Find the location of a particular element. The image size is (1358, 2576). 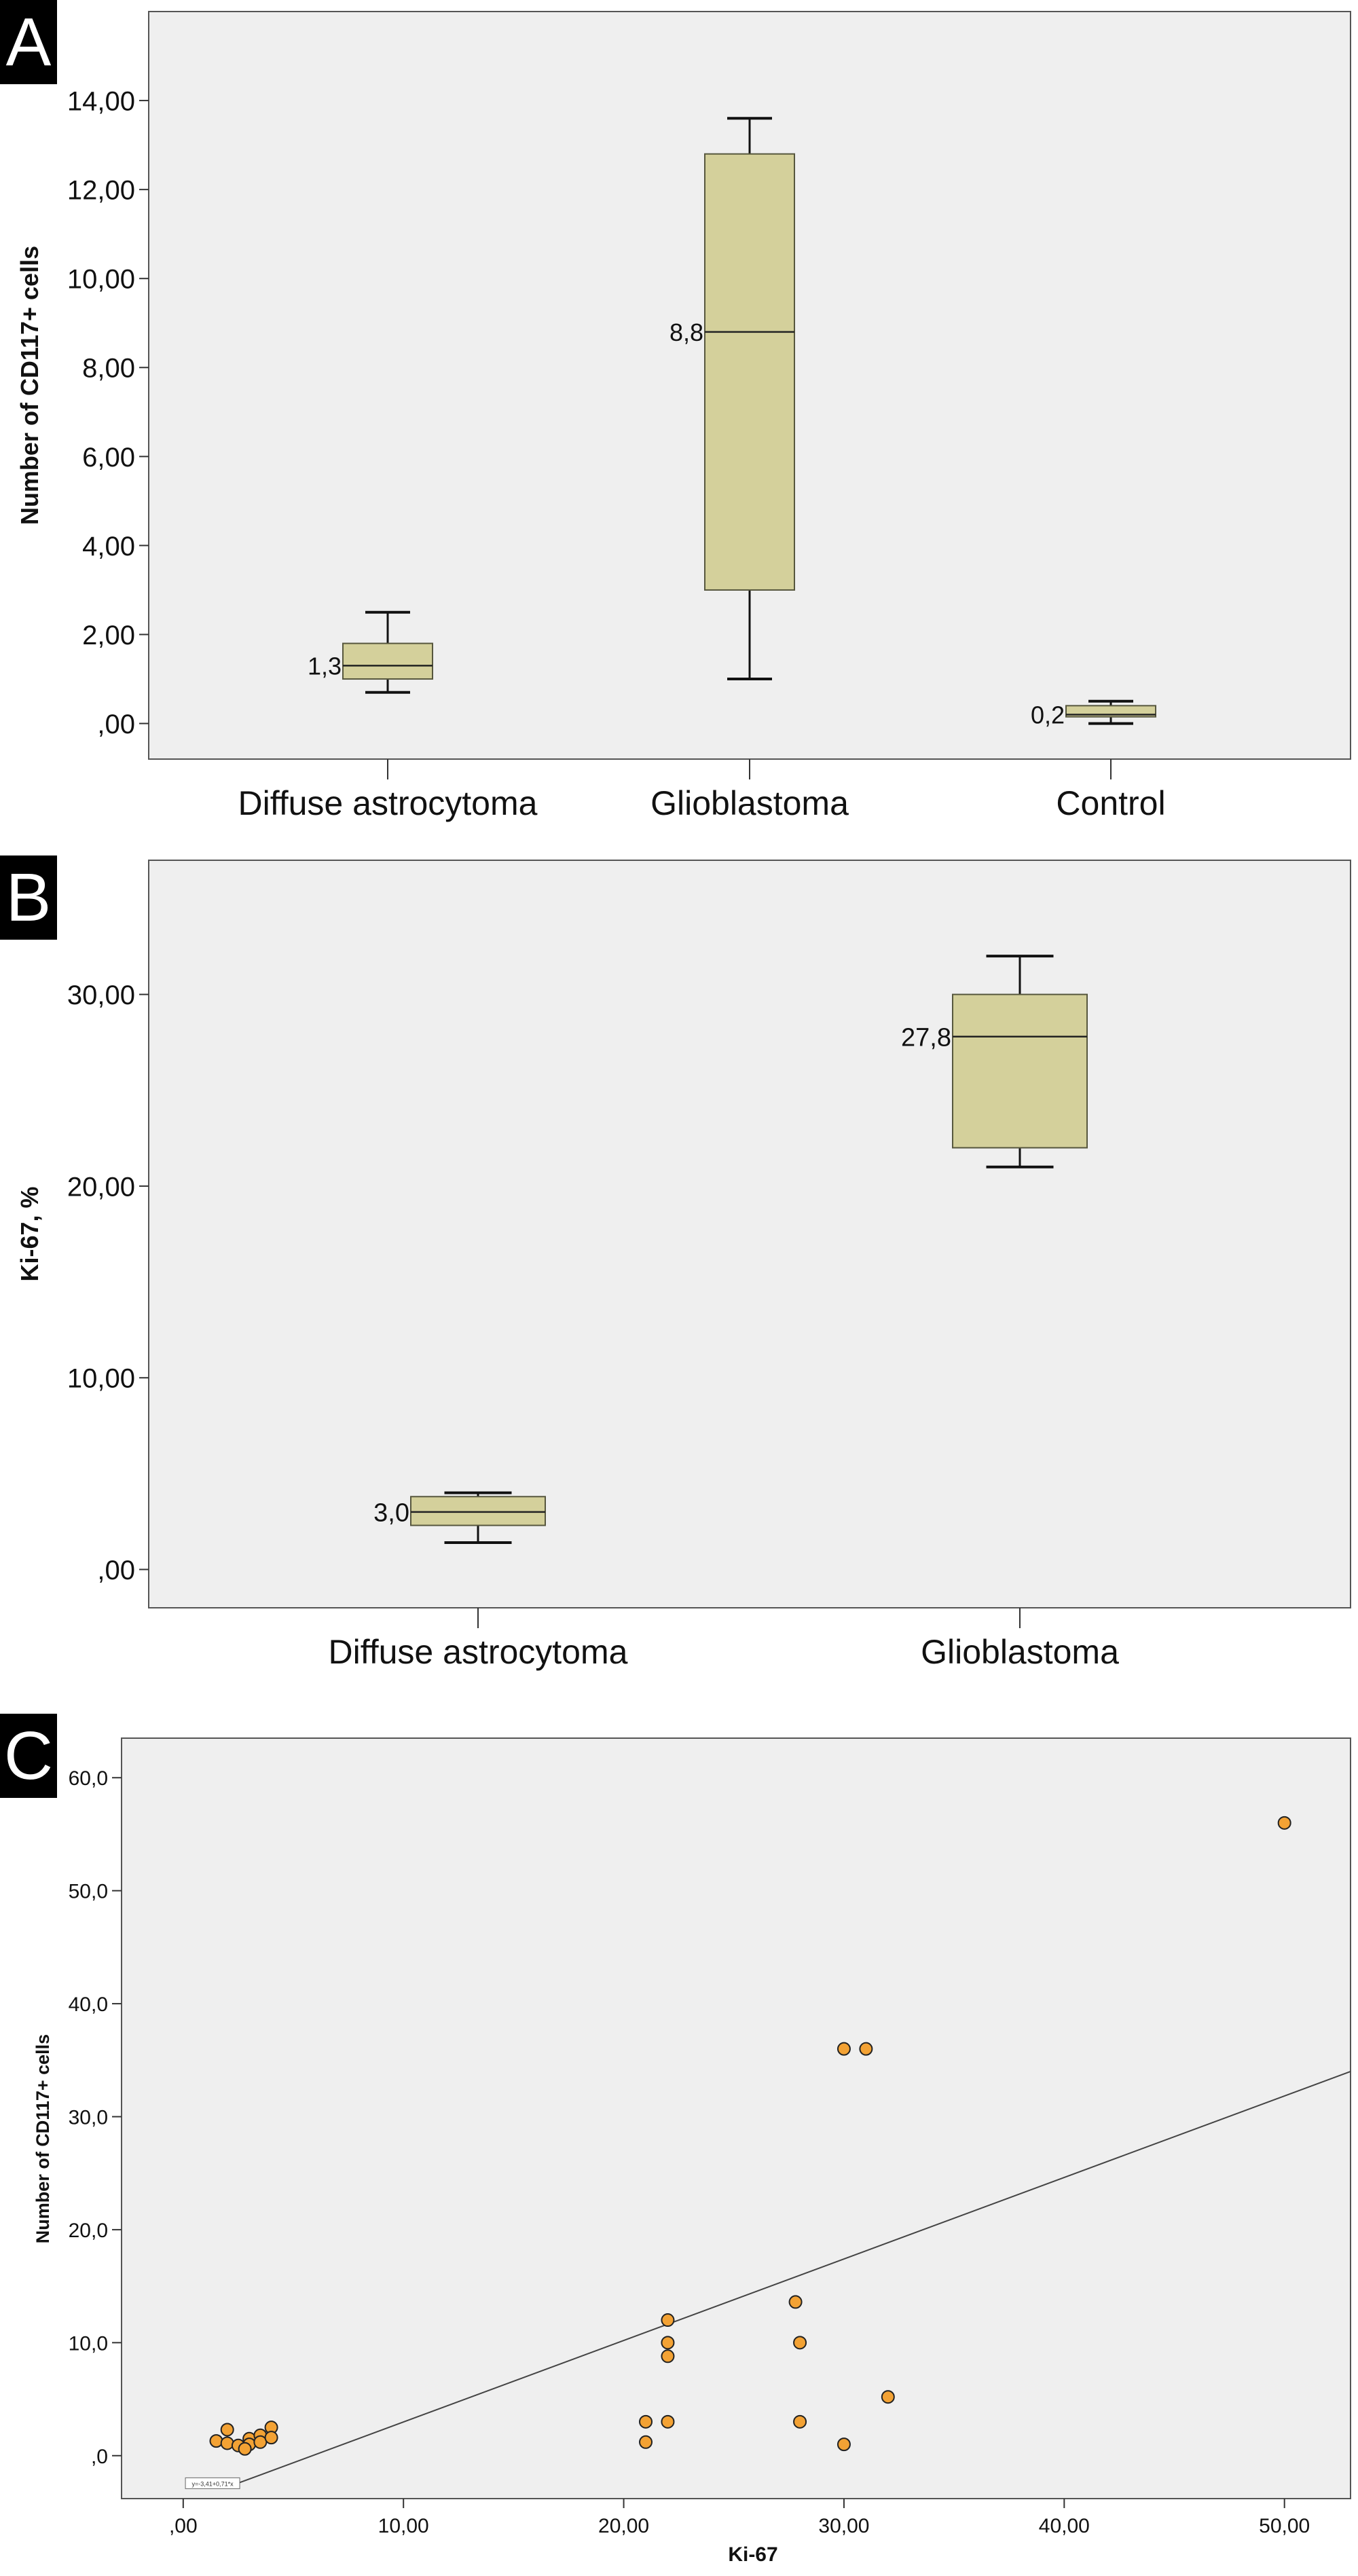

y-tick-label: 12,00 is located at coordinates (101, 191).